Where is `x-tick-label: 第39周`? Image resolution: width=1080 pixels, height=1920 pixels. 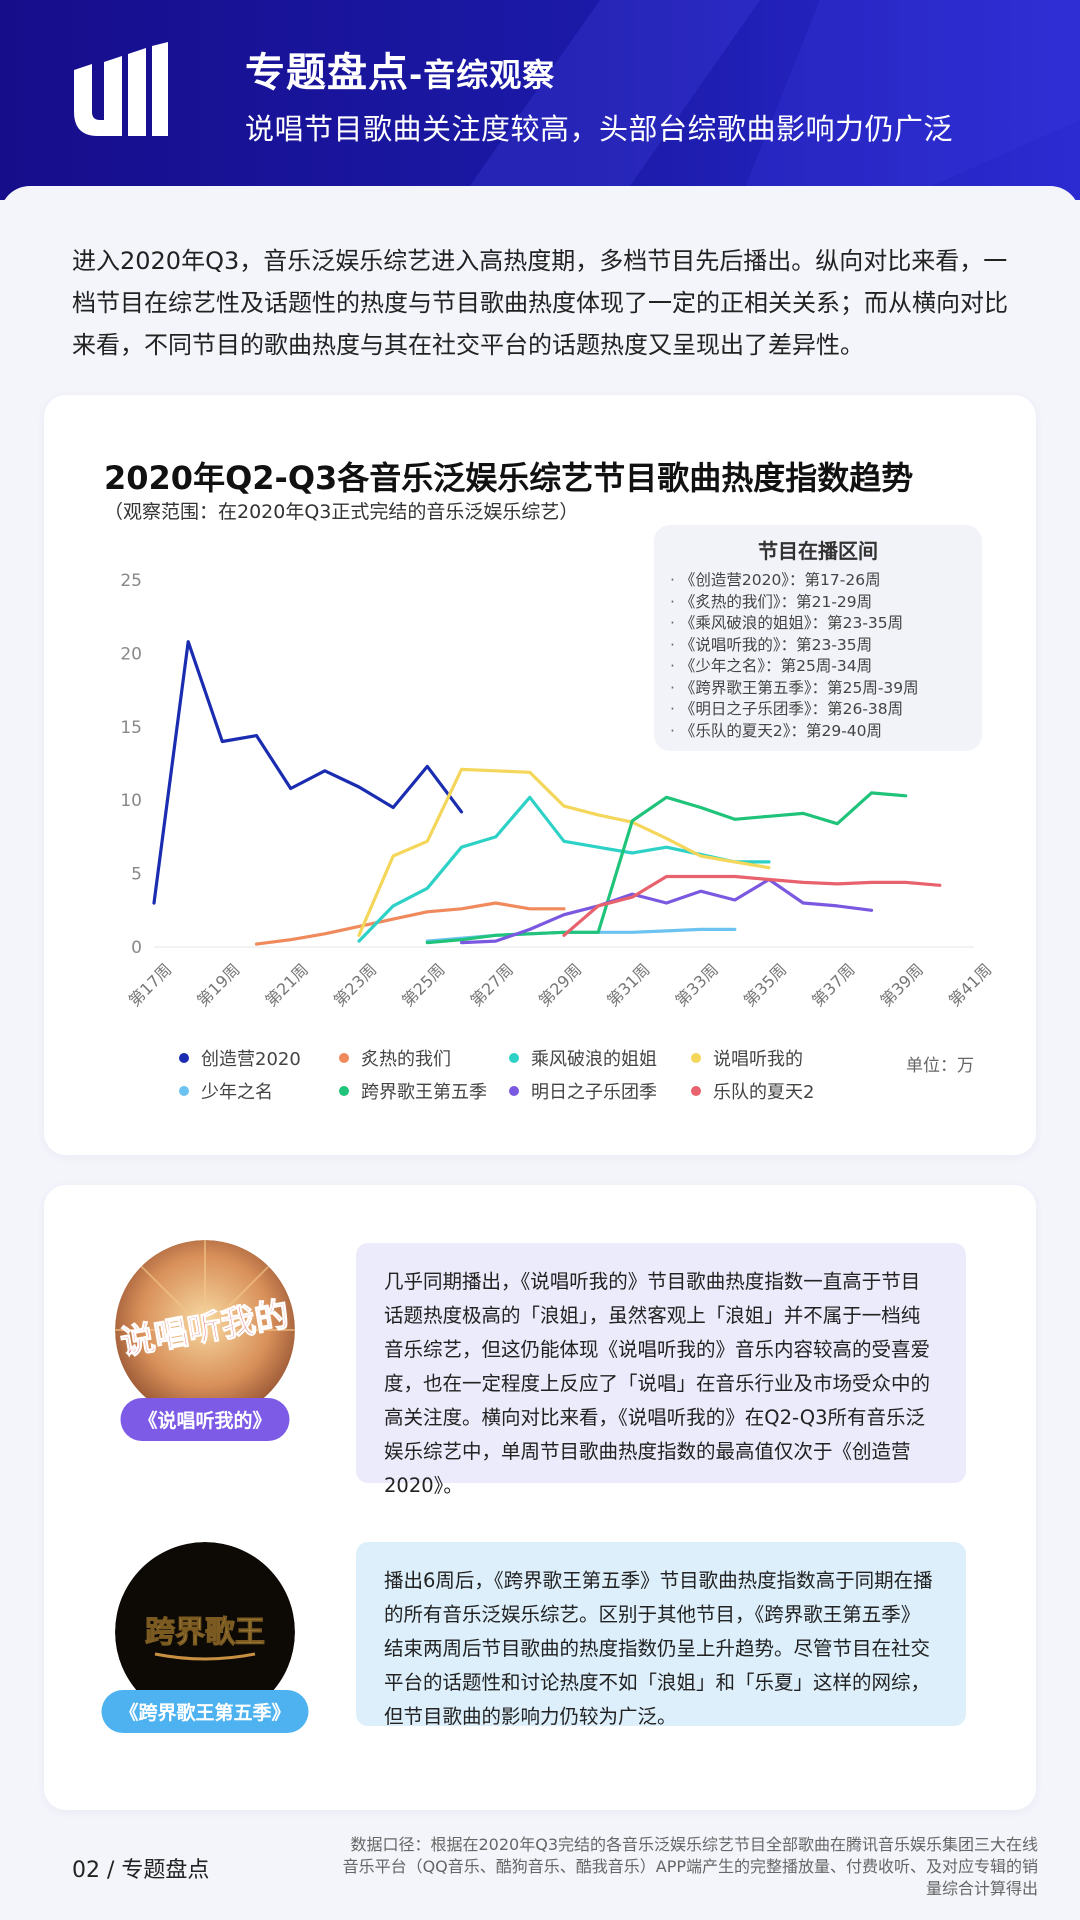
x-tick-label: 第39周 is located at coordinates (902, 985).